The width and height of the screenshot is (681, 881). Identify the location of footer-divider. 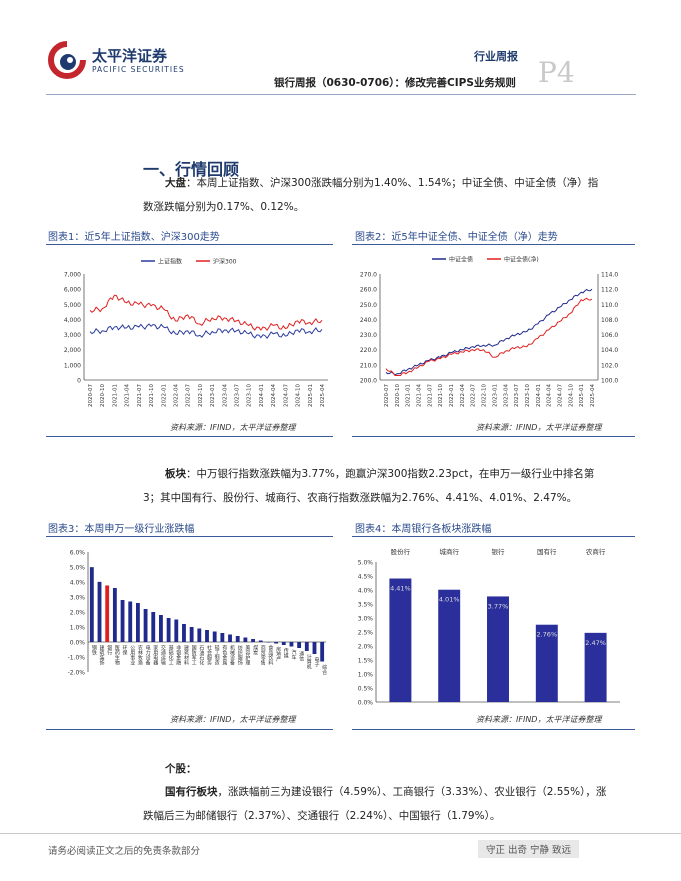
(340, 833).